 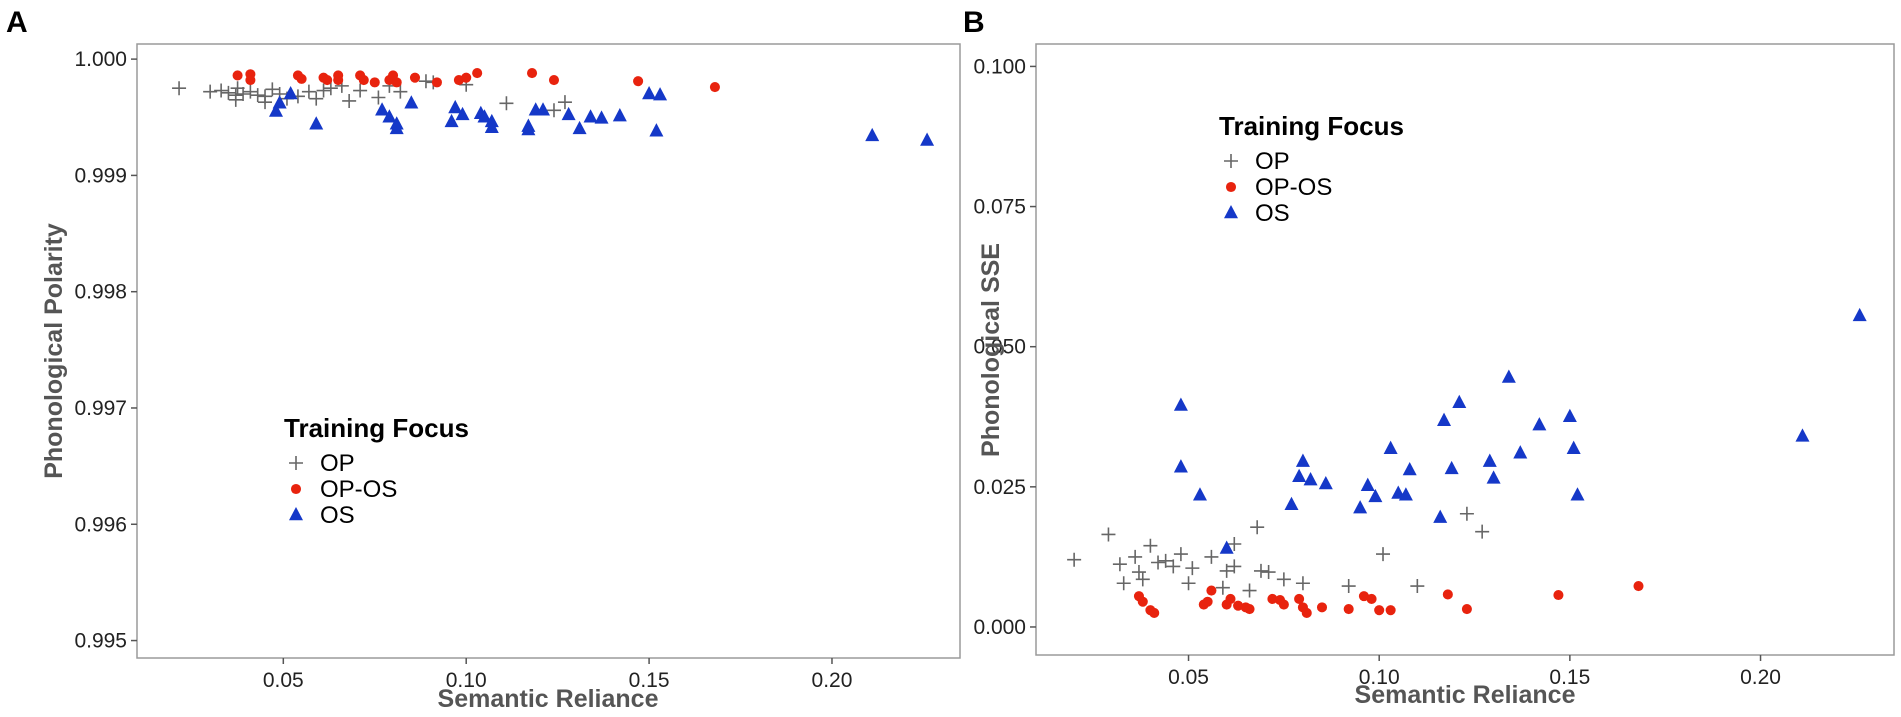 I want to click on panel-a-label: A, so click(x=17, y=22).